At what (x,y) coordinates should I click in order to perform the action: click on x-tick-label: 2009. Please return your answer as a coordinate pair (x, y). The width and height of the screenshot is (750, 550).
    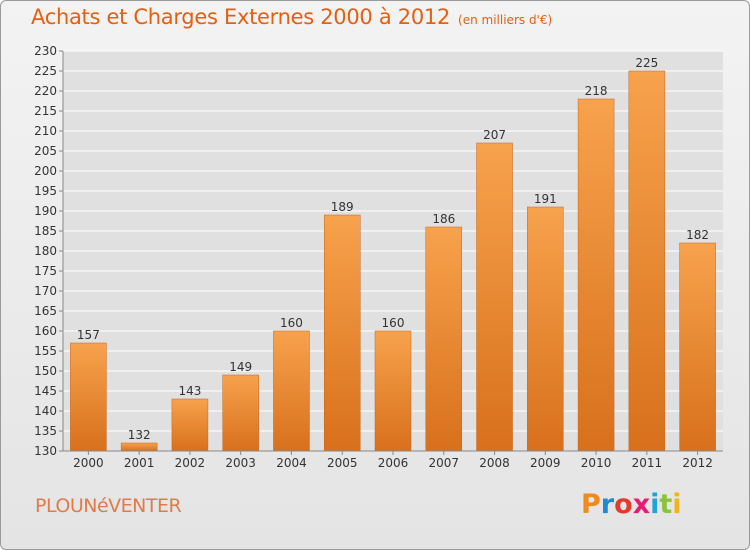
    Looking at the image, I should click on (545, 463).